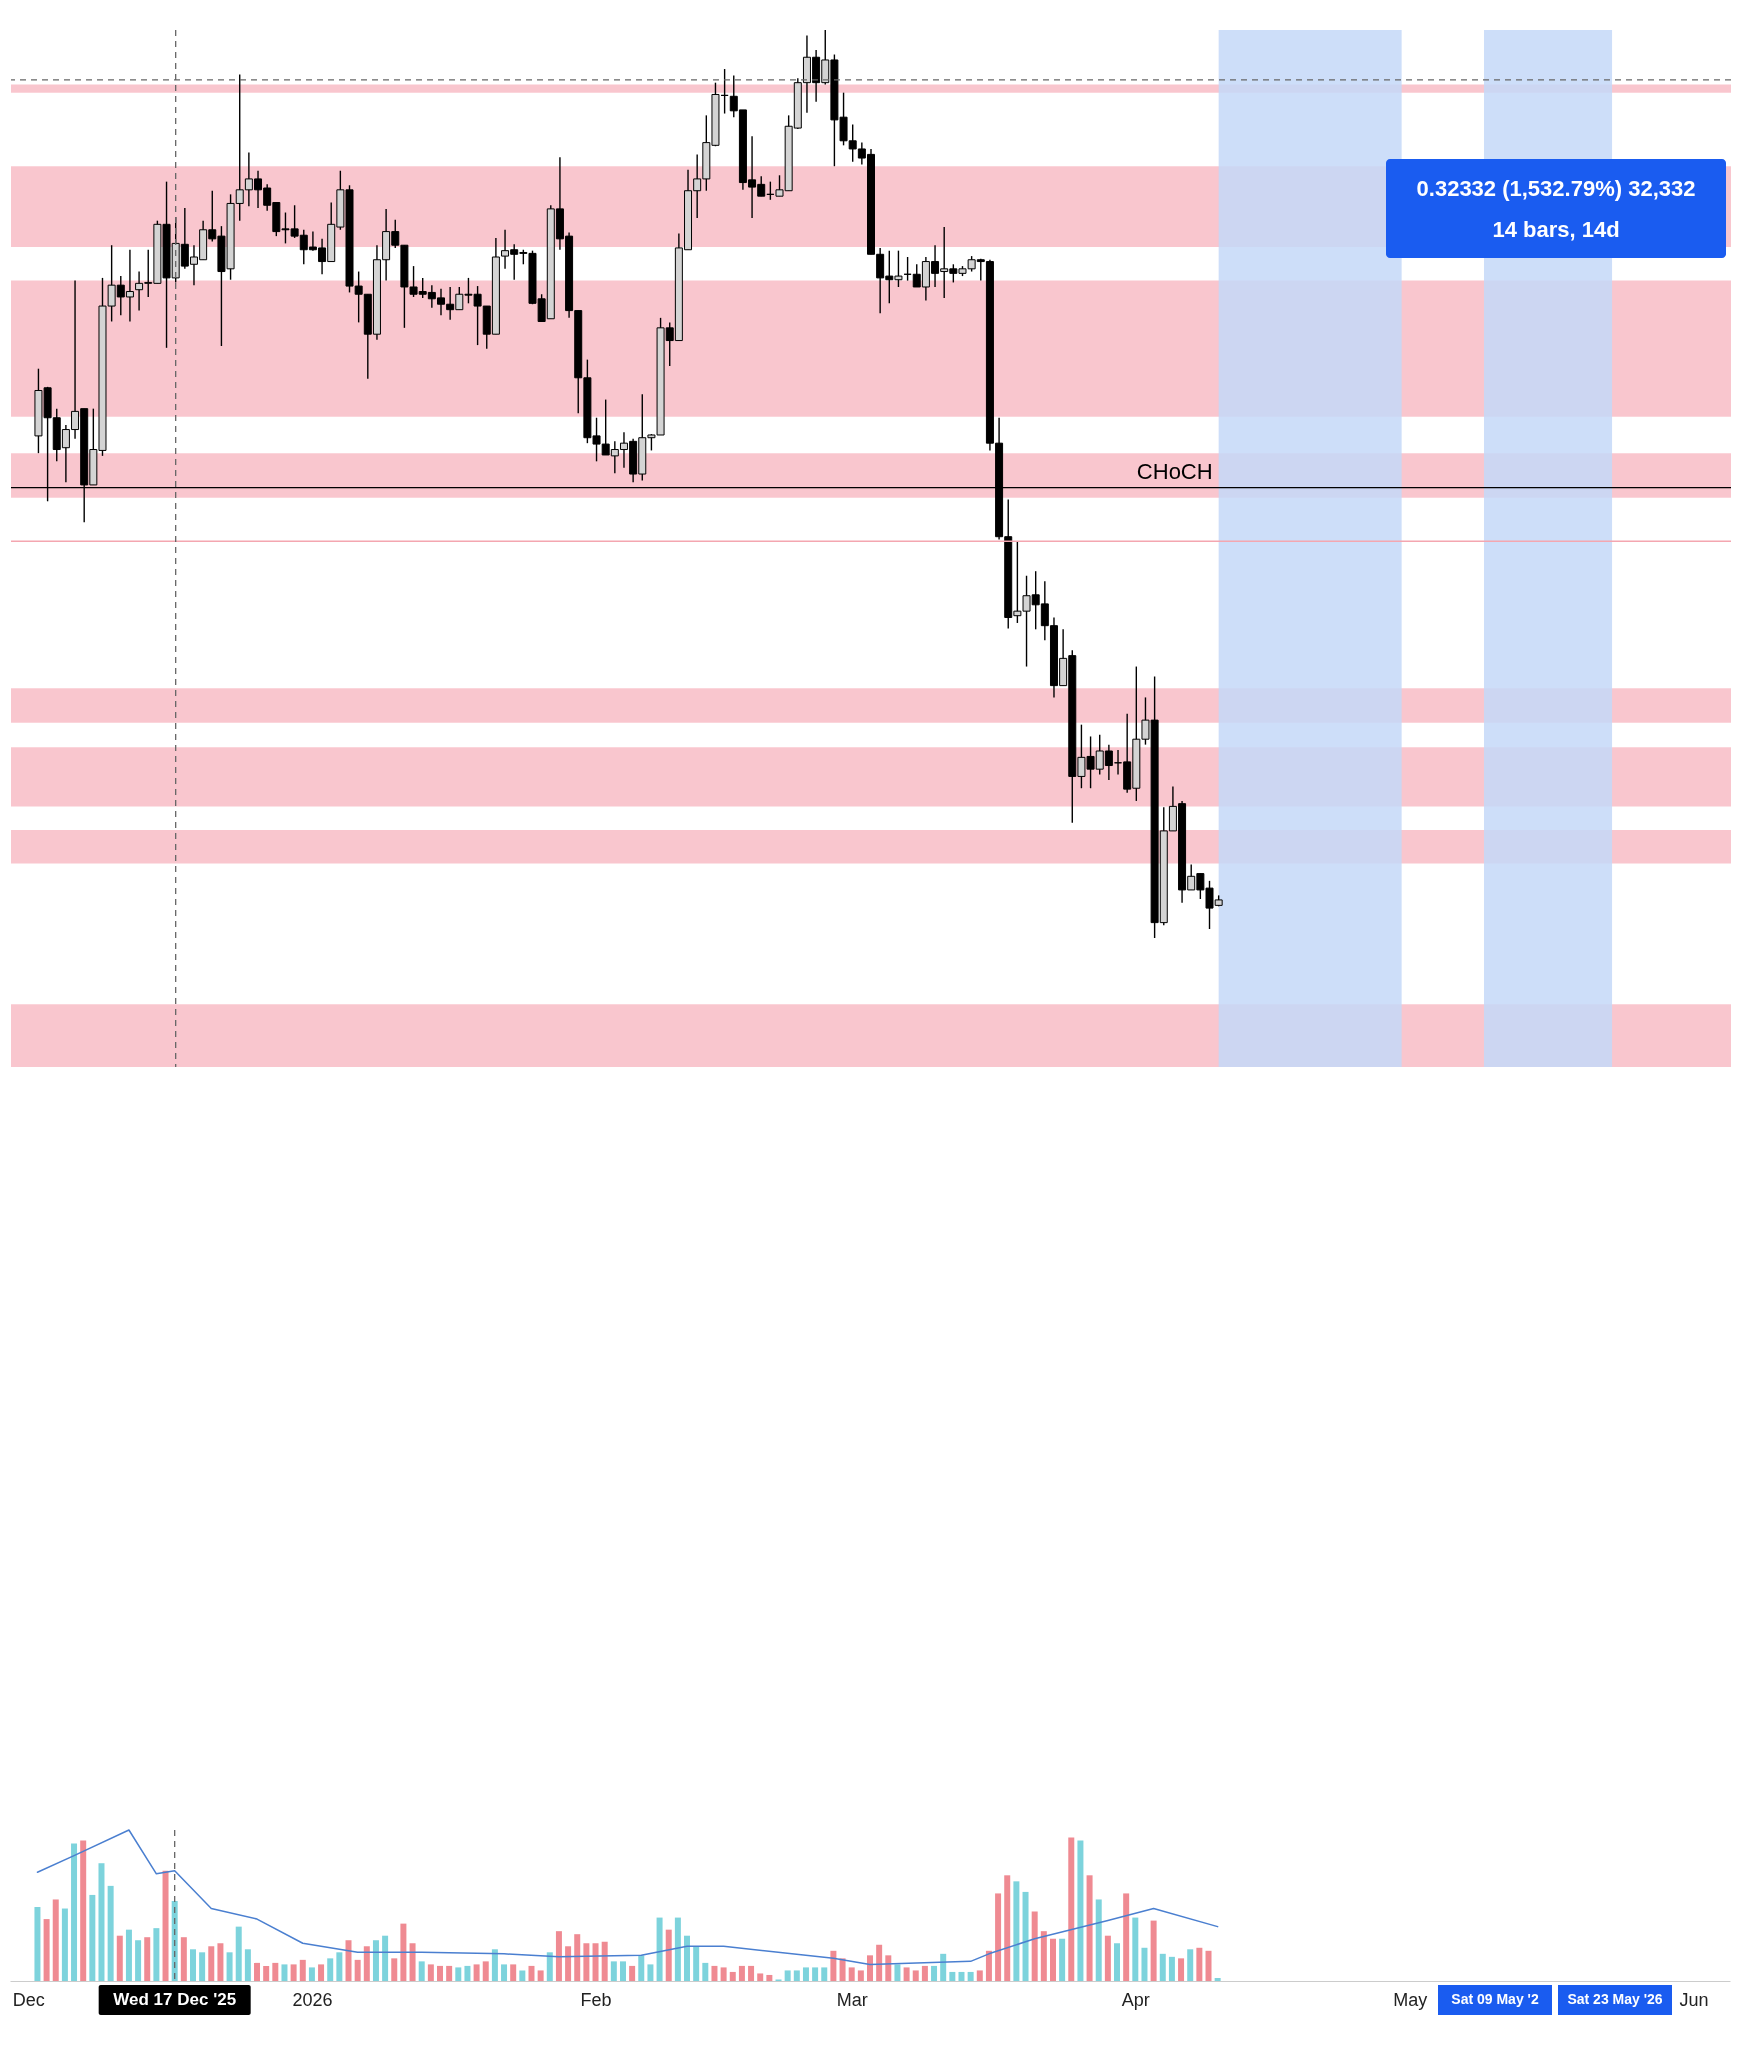 Image resolution: width=1740 pixels, height=2048 pixels. Describe the element at coordinates (1556, 229) in the screenshot. I see `annotation: 14 bars, 14d` at that location.